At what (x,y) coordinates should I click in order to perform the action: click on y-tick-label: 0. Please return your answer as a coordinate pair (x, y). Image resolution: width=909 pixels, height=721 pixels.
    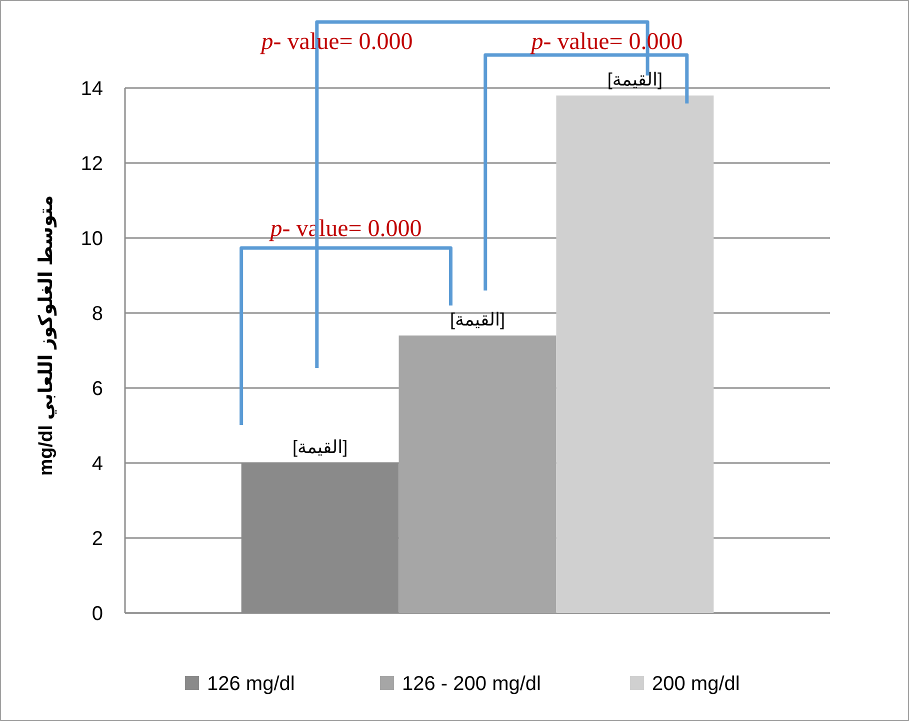
    Looking at the image, I should click on (97, 614).